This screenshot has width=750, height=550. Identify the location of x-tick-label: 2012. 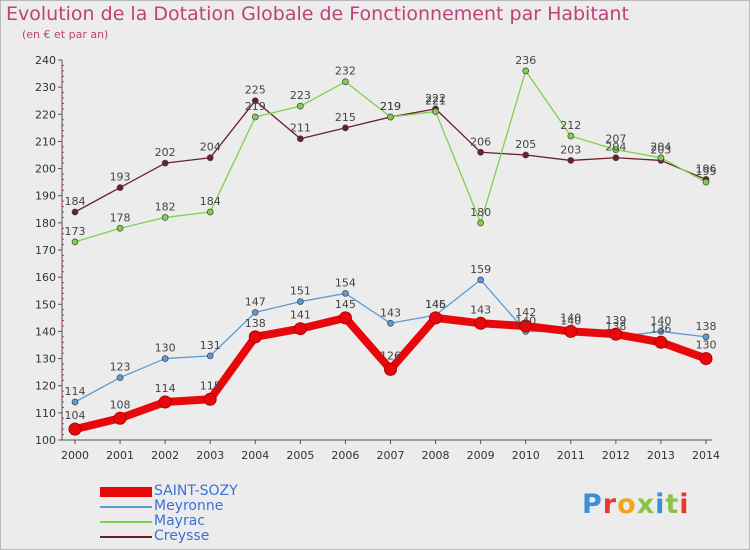
(616, 455).